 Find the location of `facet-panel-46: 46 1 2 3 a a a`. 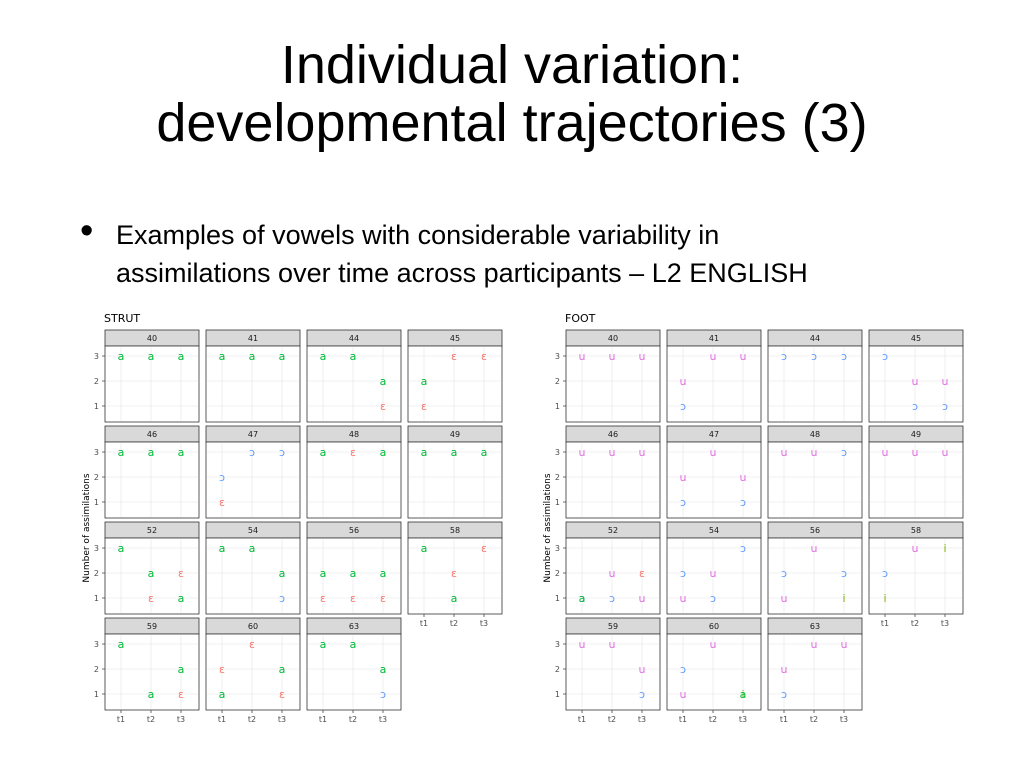

facet-panel-46: 46 1 2 3 a a a is located at coordinates (147, 472).